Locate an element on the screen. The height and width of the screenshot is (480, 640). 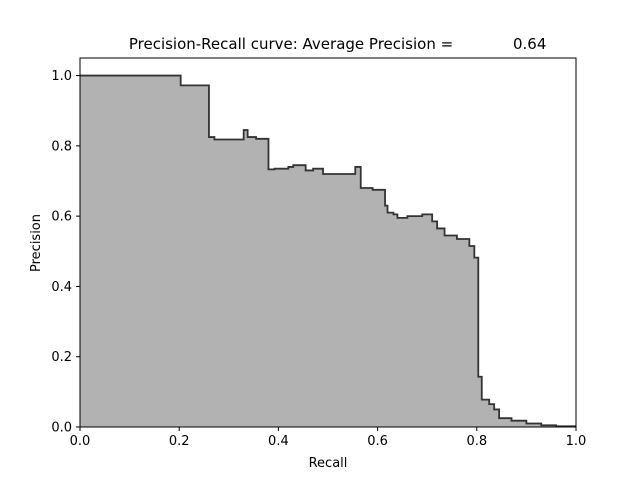
y-tick-label: 0.4 is located at coordinates (61, 287).